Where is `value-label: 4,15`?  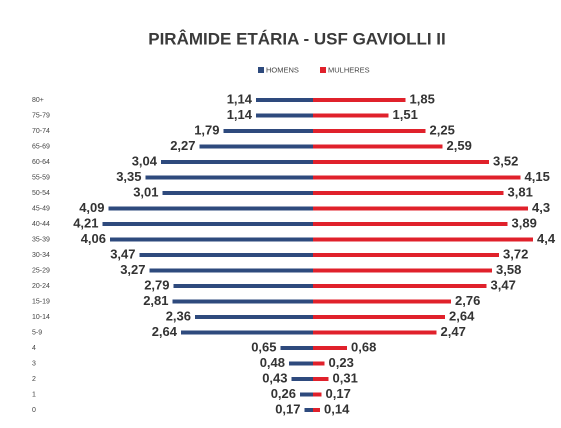 value-label: 4,15 is located at coordinates (537, 176).